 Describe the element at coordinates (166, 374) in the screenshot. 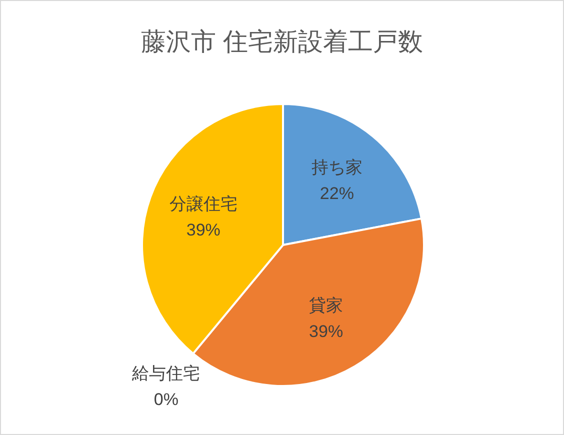

I see `category-label: 給与住宅` at that location.